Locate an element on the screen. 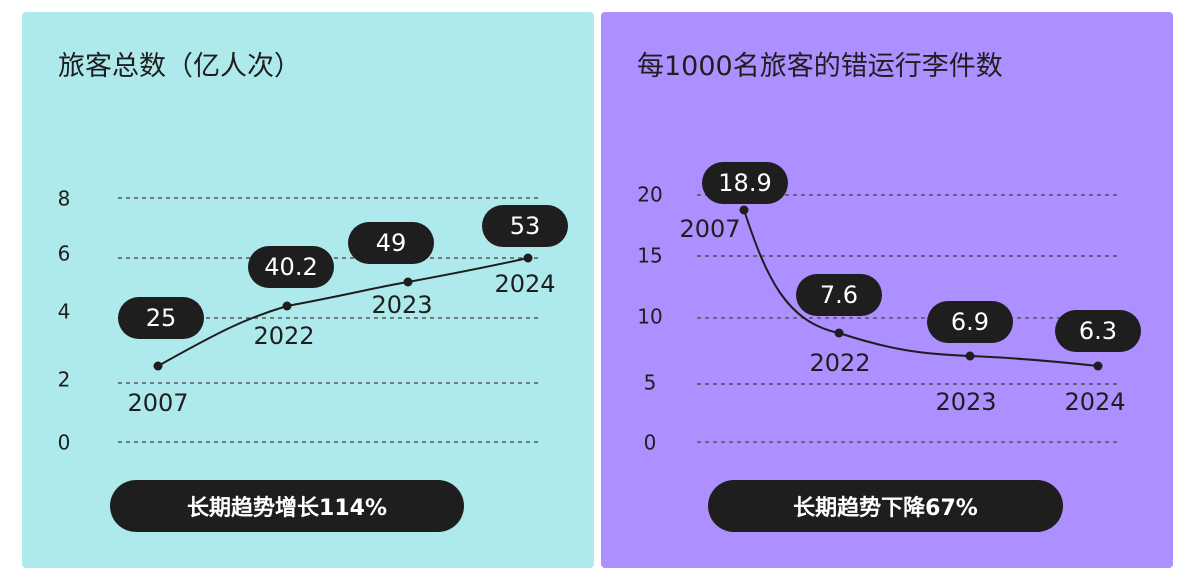  data-label: 18.9 is located at coordinates (744, 183).